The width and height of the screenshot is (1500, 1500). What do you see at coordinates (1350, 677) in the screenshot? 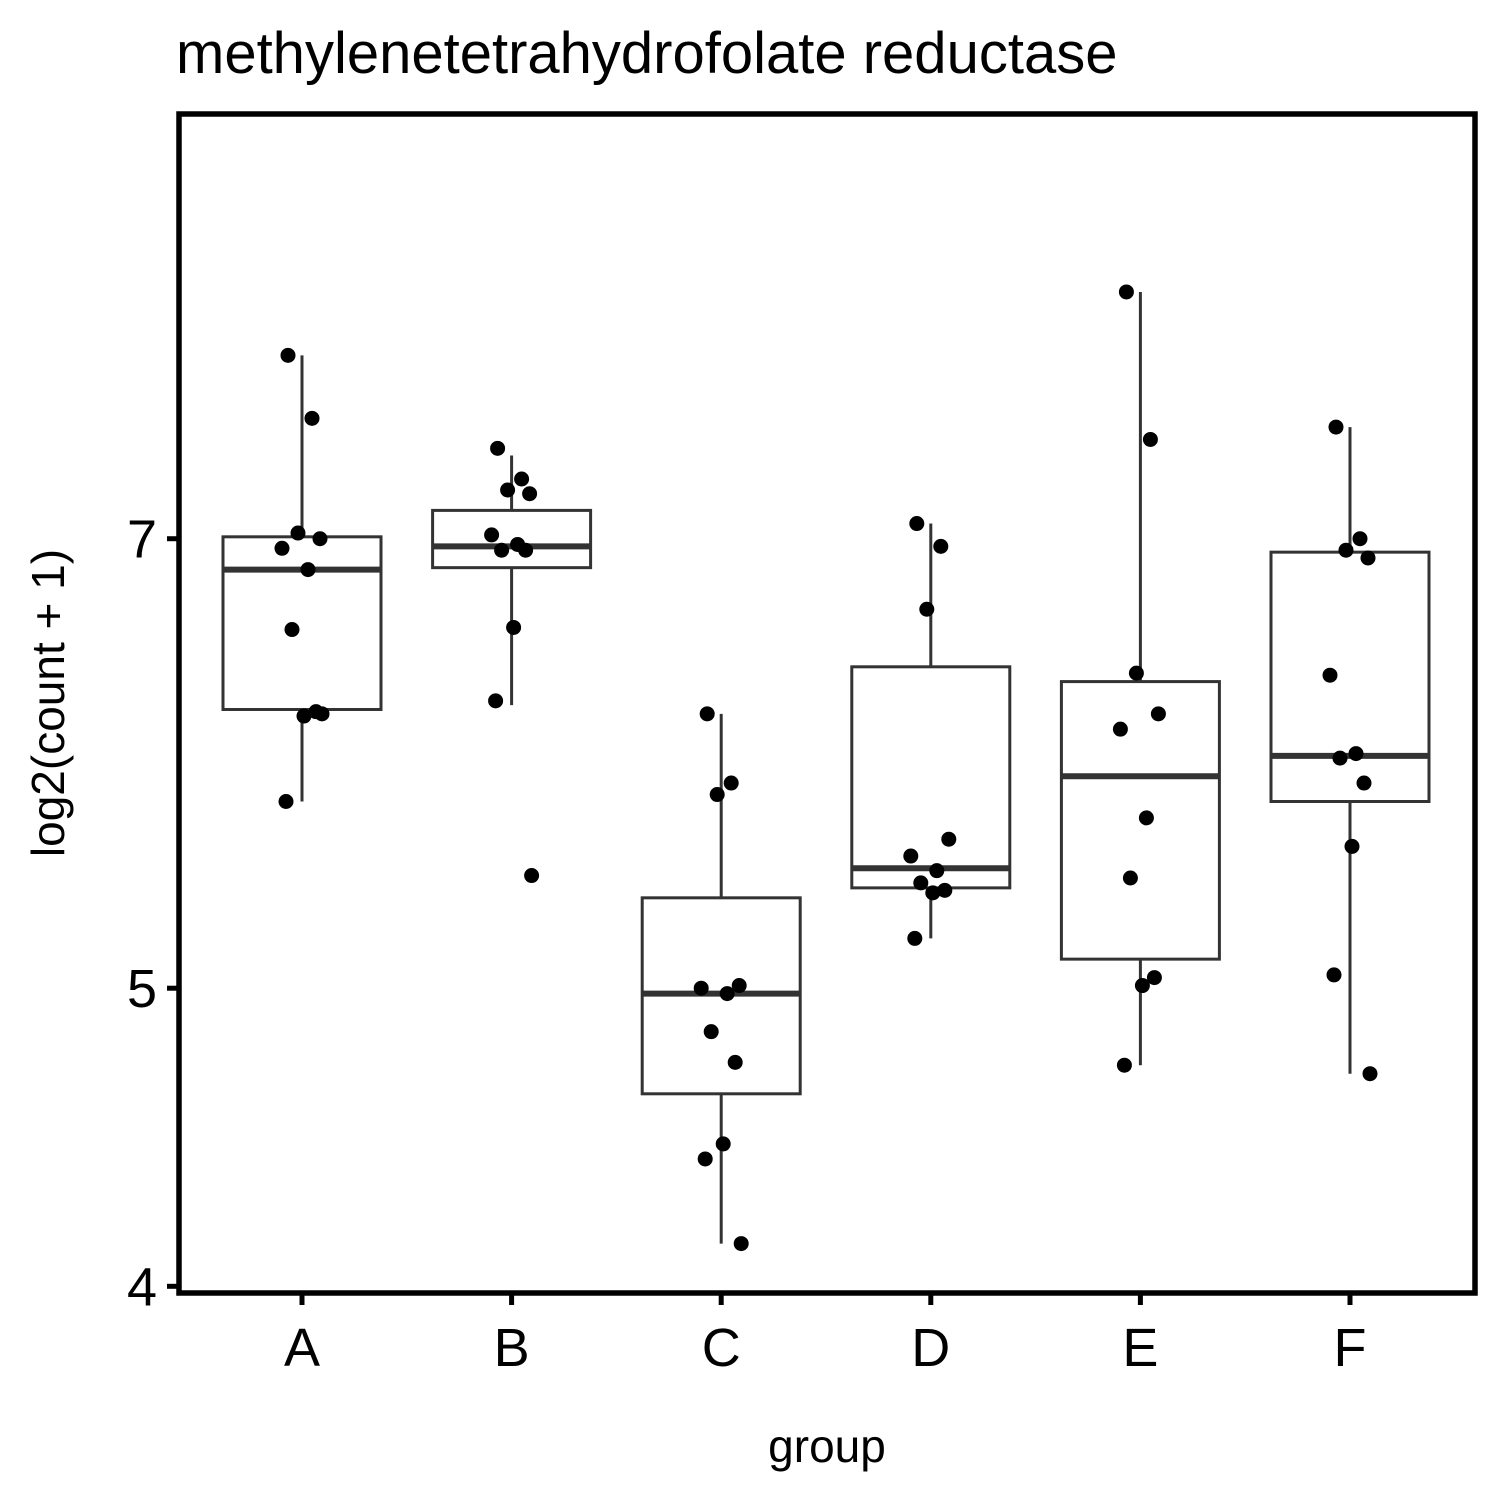
I see `box-body-F` at bounding box center [1350, 677].